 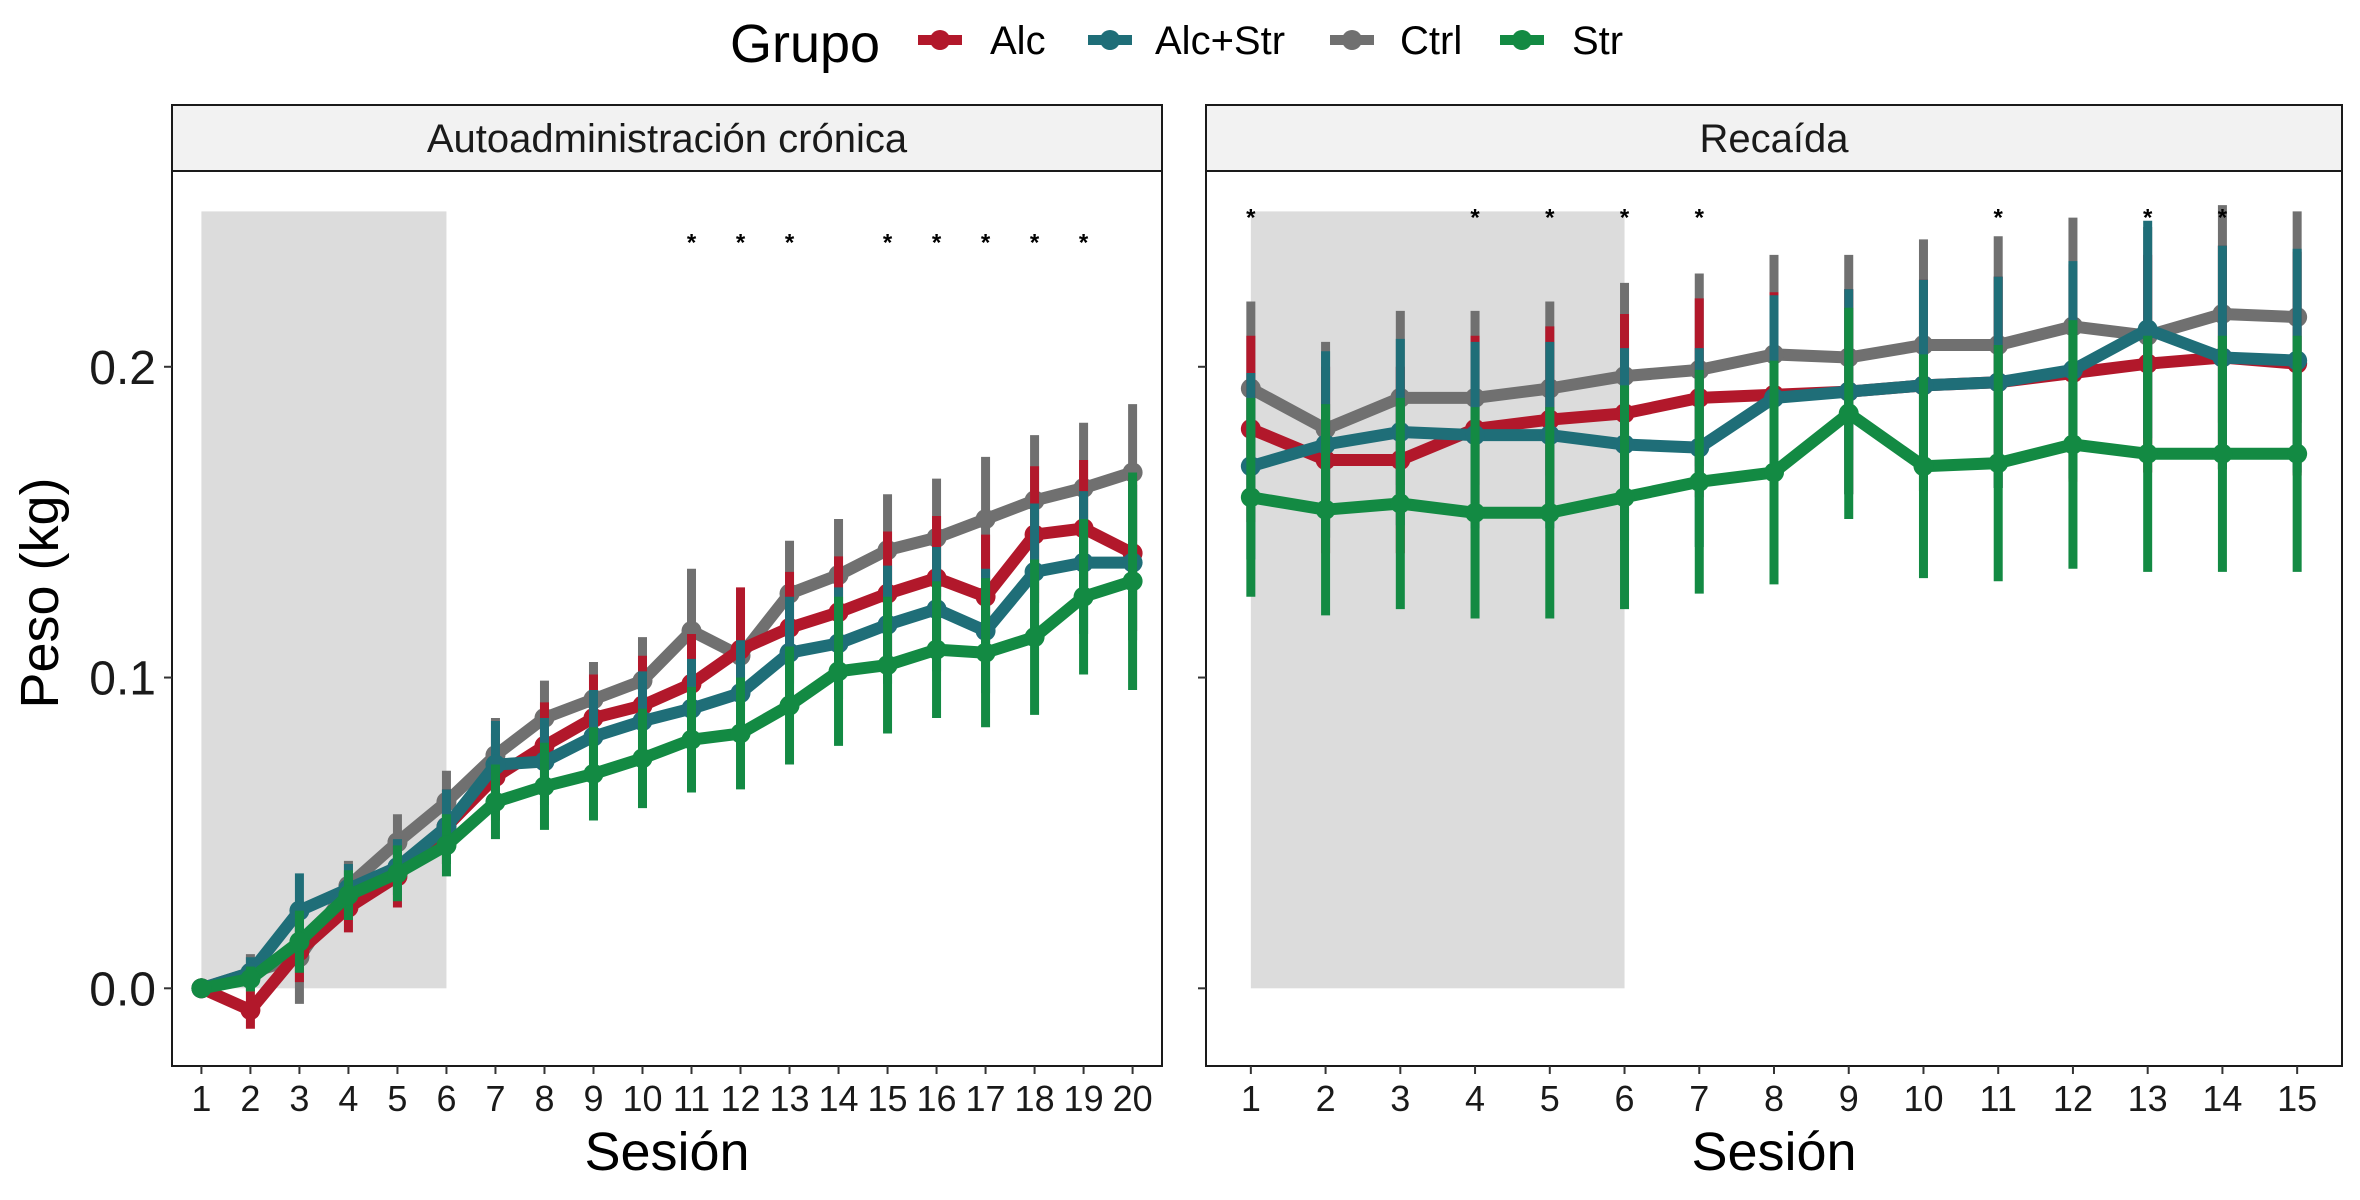 I want to click on legend-item-ctrl: Ctrl, so click(x=1396, y=41).